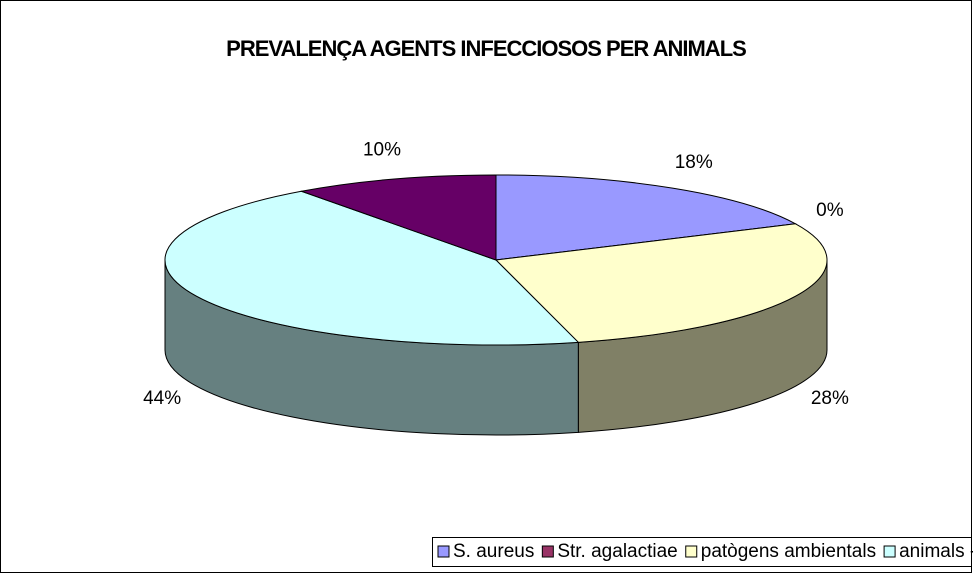 Image resolution: width=973 pixels, height=574 pixels. What do you see at coordinates (617, 551) in the screenshot?
I see `legend-label: Str. agalactiae` at bounding box center [617, 551].